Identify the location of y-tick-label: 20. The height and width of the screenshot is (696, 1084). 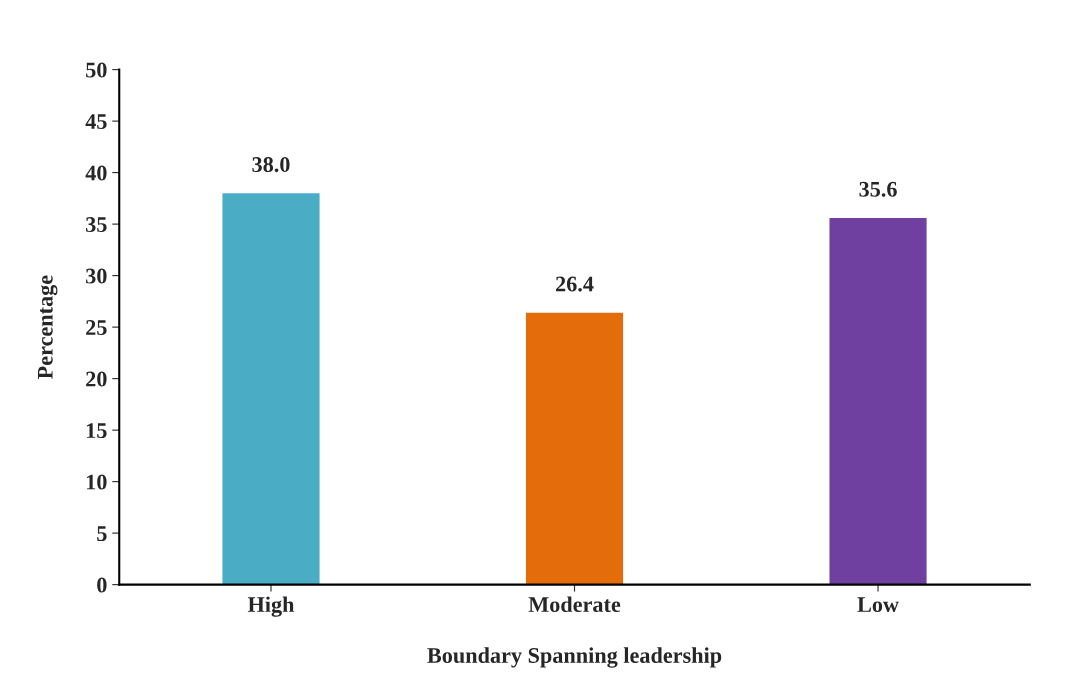
(96, 379).